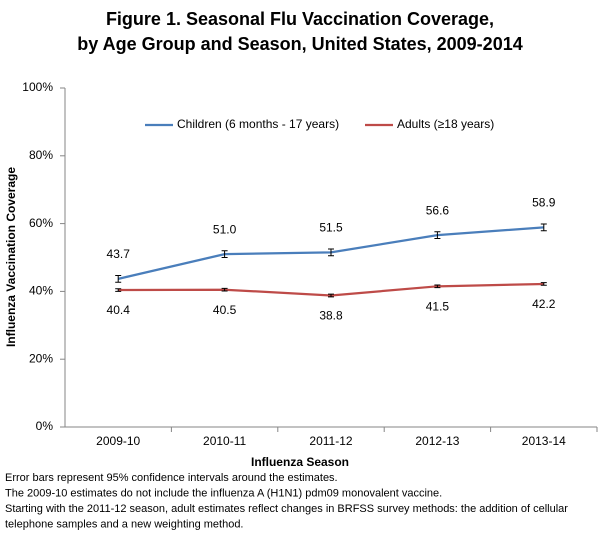 This screenshot has width=600, height=533. I want to click on data-label: 42.2, so click(544, 304).